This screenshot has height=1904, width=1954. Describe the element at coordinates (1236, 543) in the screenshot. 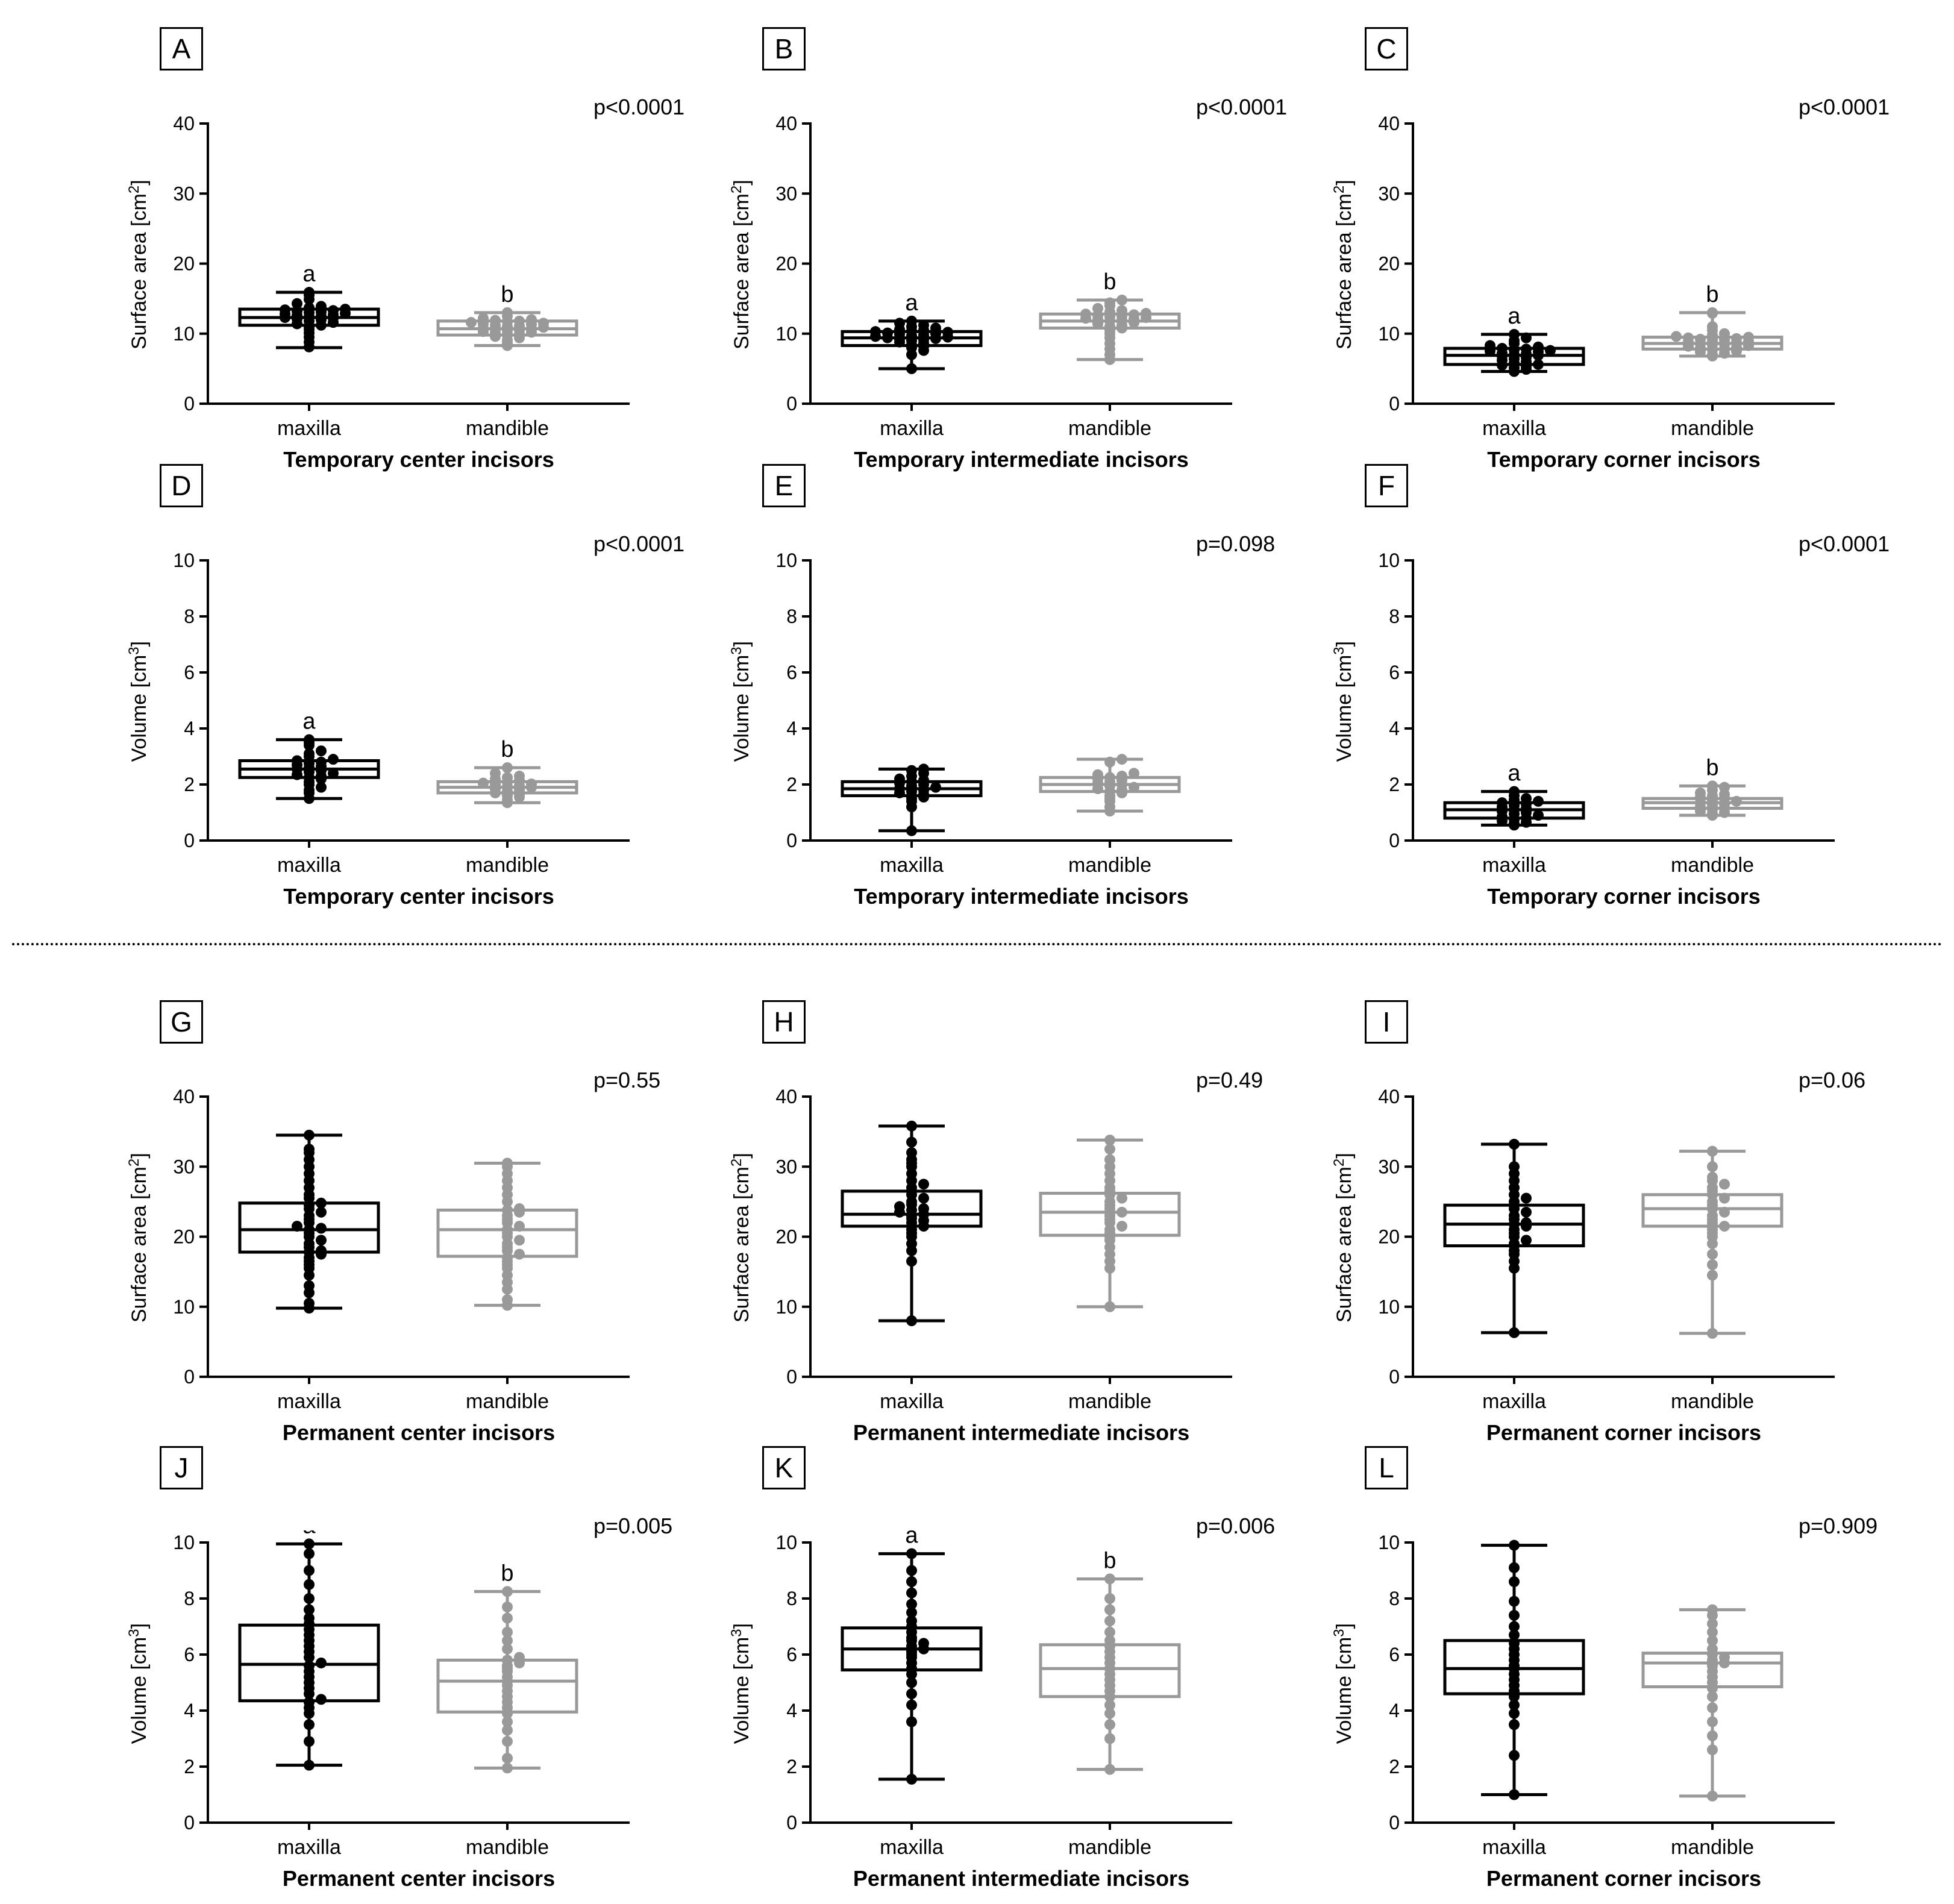

I see `p-value: p=0.098` at that location.